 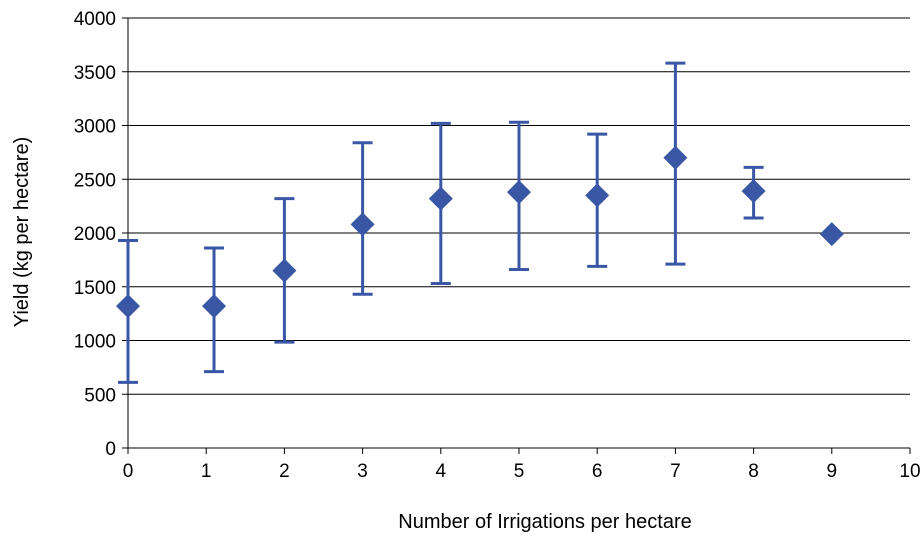 I want to click on x-tick-label: 4, so click(x=441, y=471).